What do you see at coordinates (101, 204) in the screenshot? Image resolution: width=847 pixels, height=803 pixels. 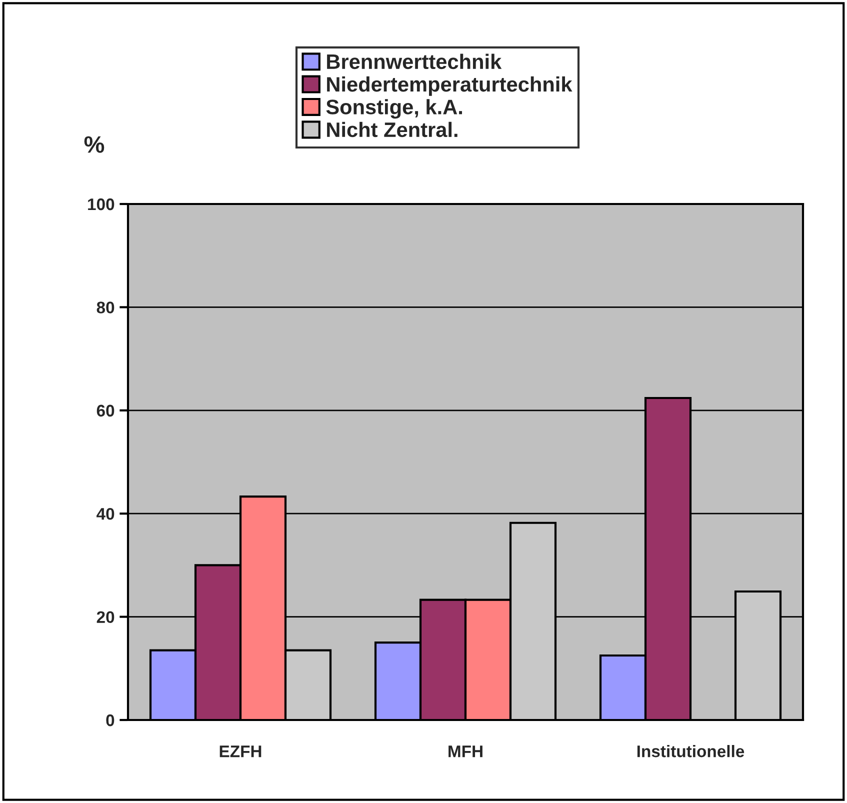 I see `y-tick-label: 100` at bounding box center [101, 204].